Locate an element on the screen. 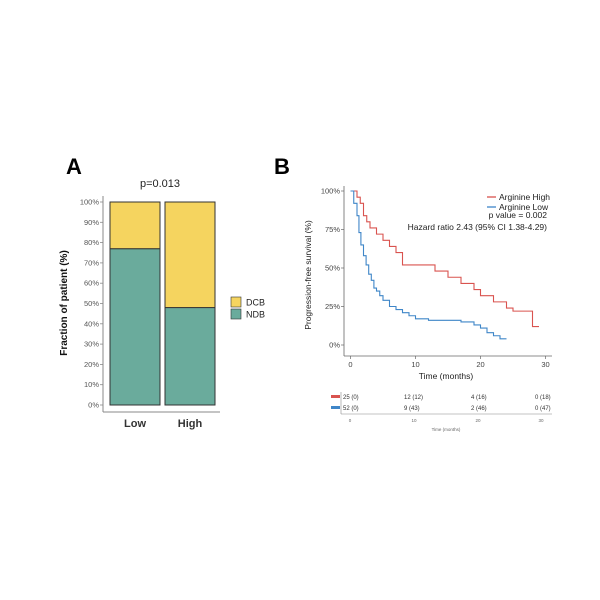 The height and width of the screenshot is (600, 600). panel-b-xlabel: Time (months) is located at coordinates (446, 376).